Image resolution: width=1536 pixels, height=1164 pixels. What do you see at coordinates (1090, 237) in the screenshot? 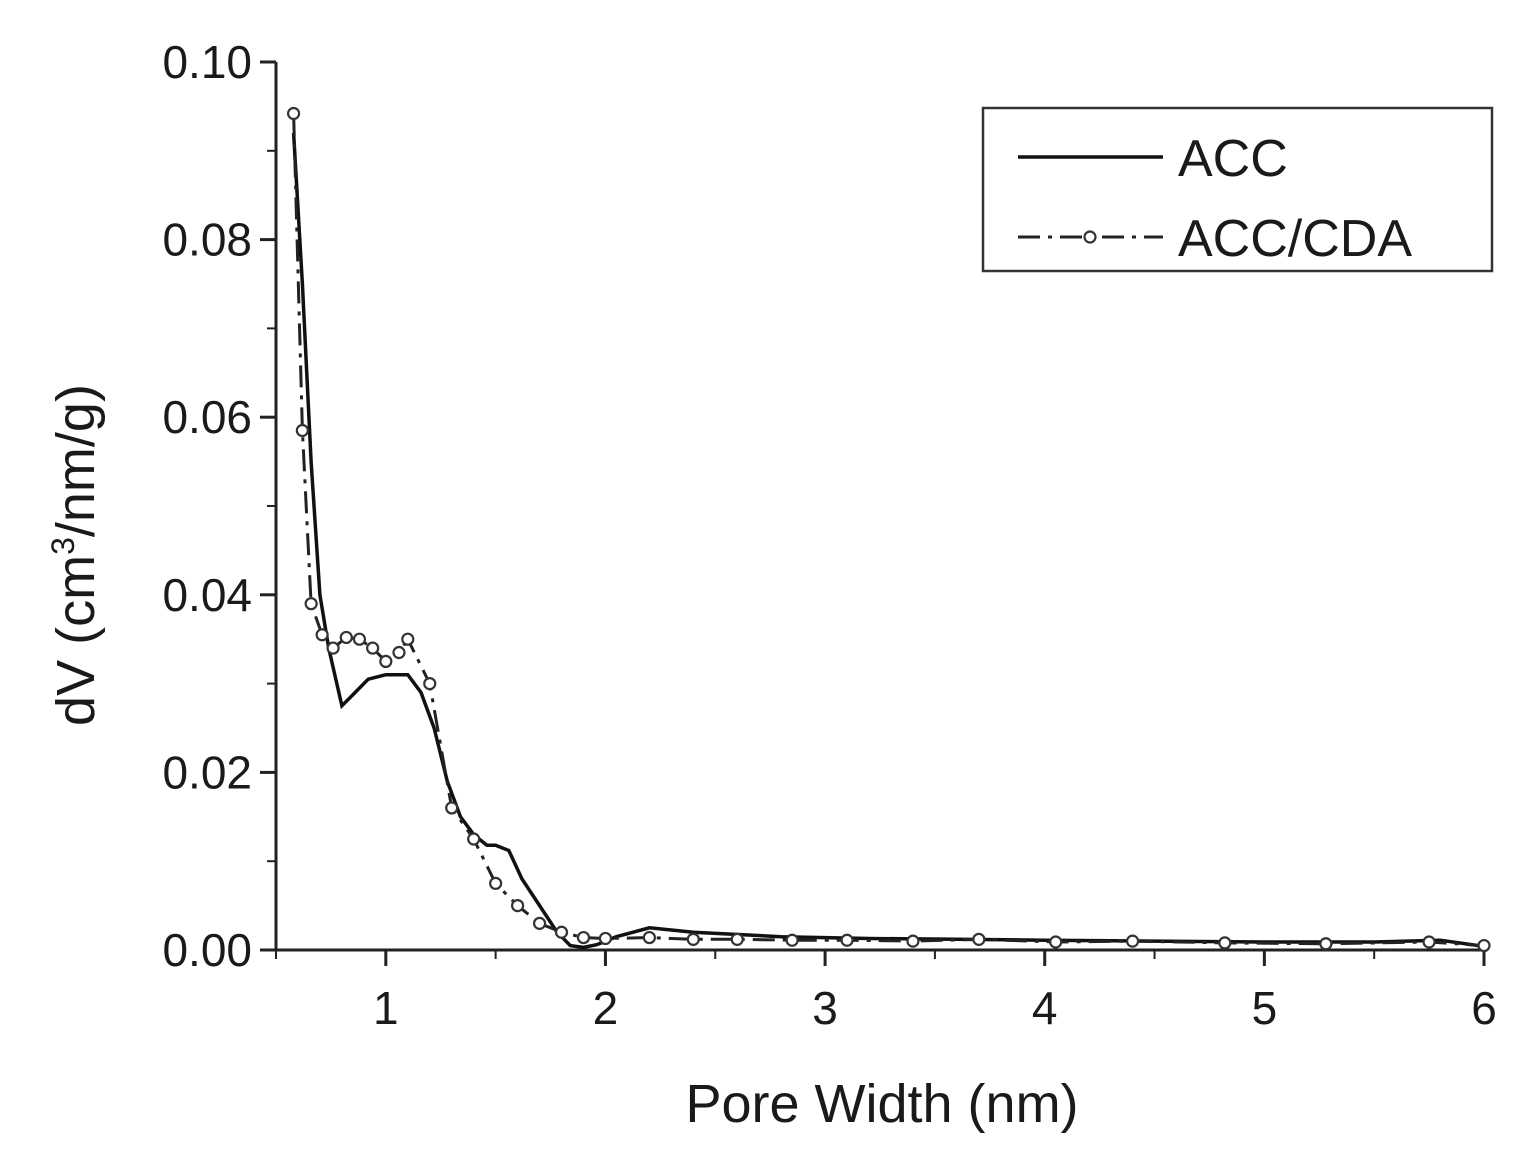
I see `legend-marker-acc-cda` at bounding box center [1090, 237].